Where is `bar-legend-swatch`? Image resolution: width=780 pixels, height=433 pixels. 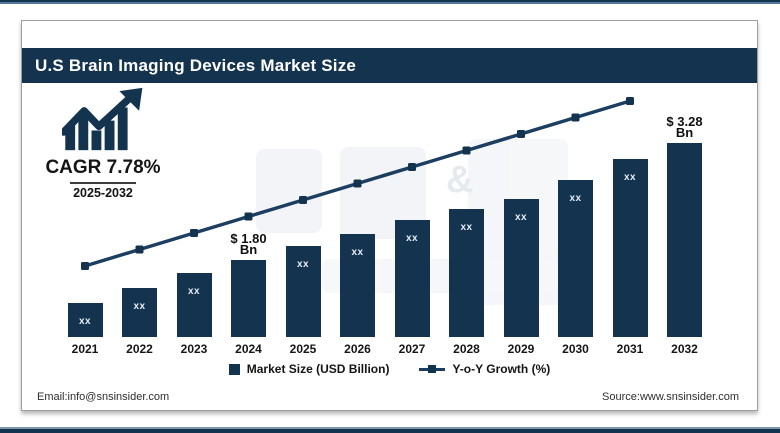
bar-legend-swatch is located at coordinates (234, 369).